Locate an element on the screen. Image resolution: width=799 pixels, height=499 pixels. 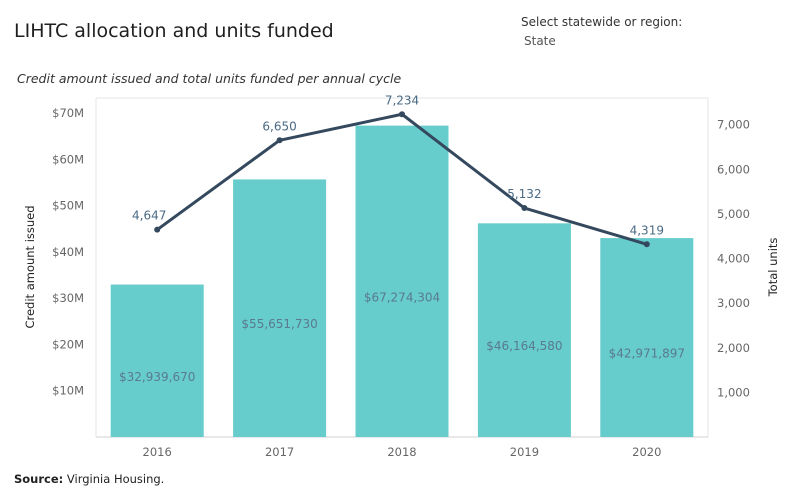
page-title: LIHTC allocation and units funded is located at coordinates (174, 31).